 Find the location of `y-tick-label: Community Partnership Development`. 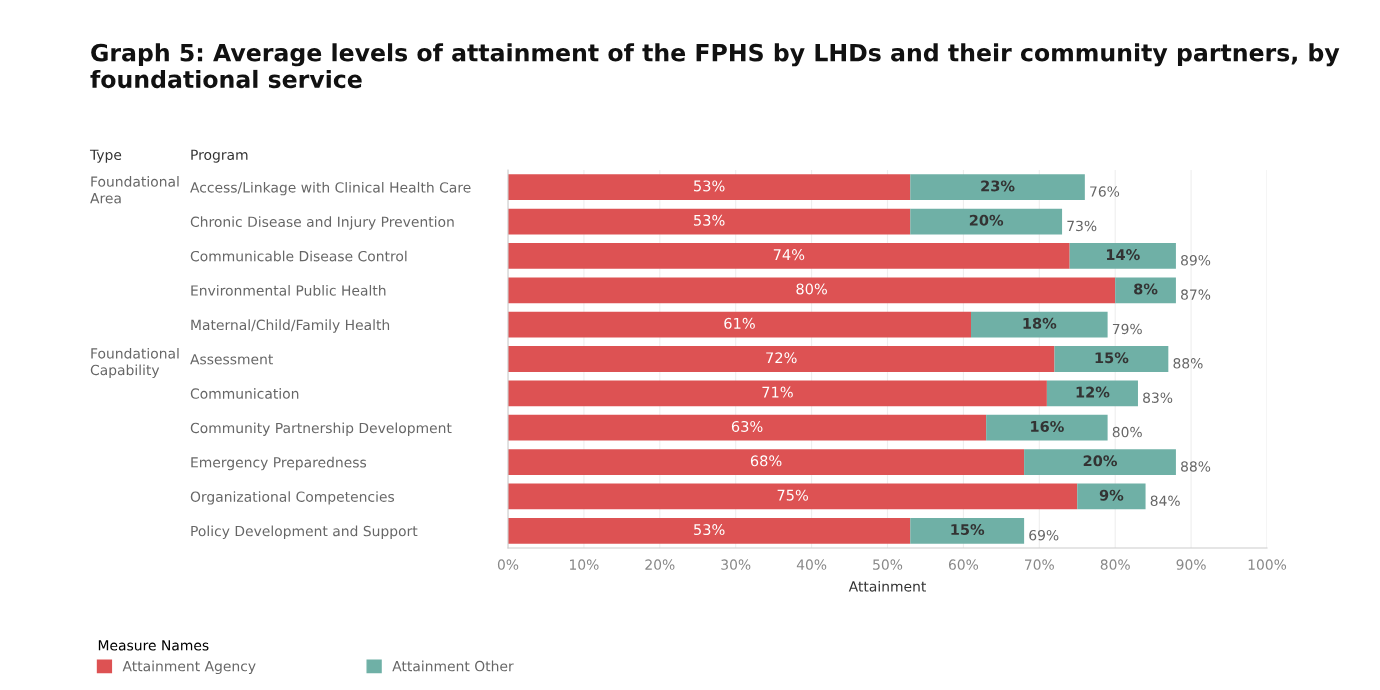

y-tick-label: Community Partnership Development is located at coordinates (321, 429).